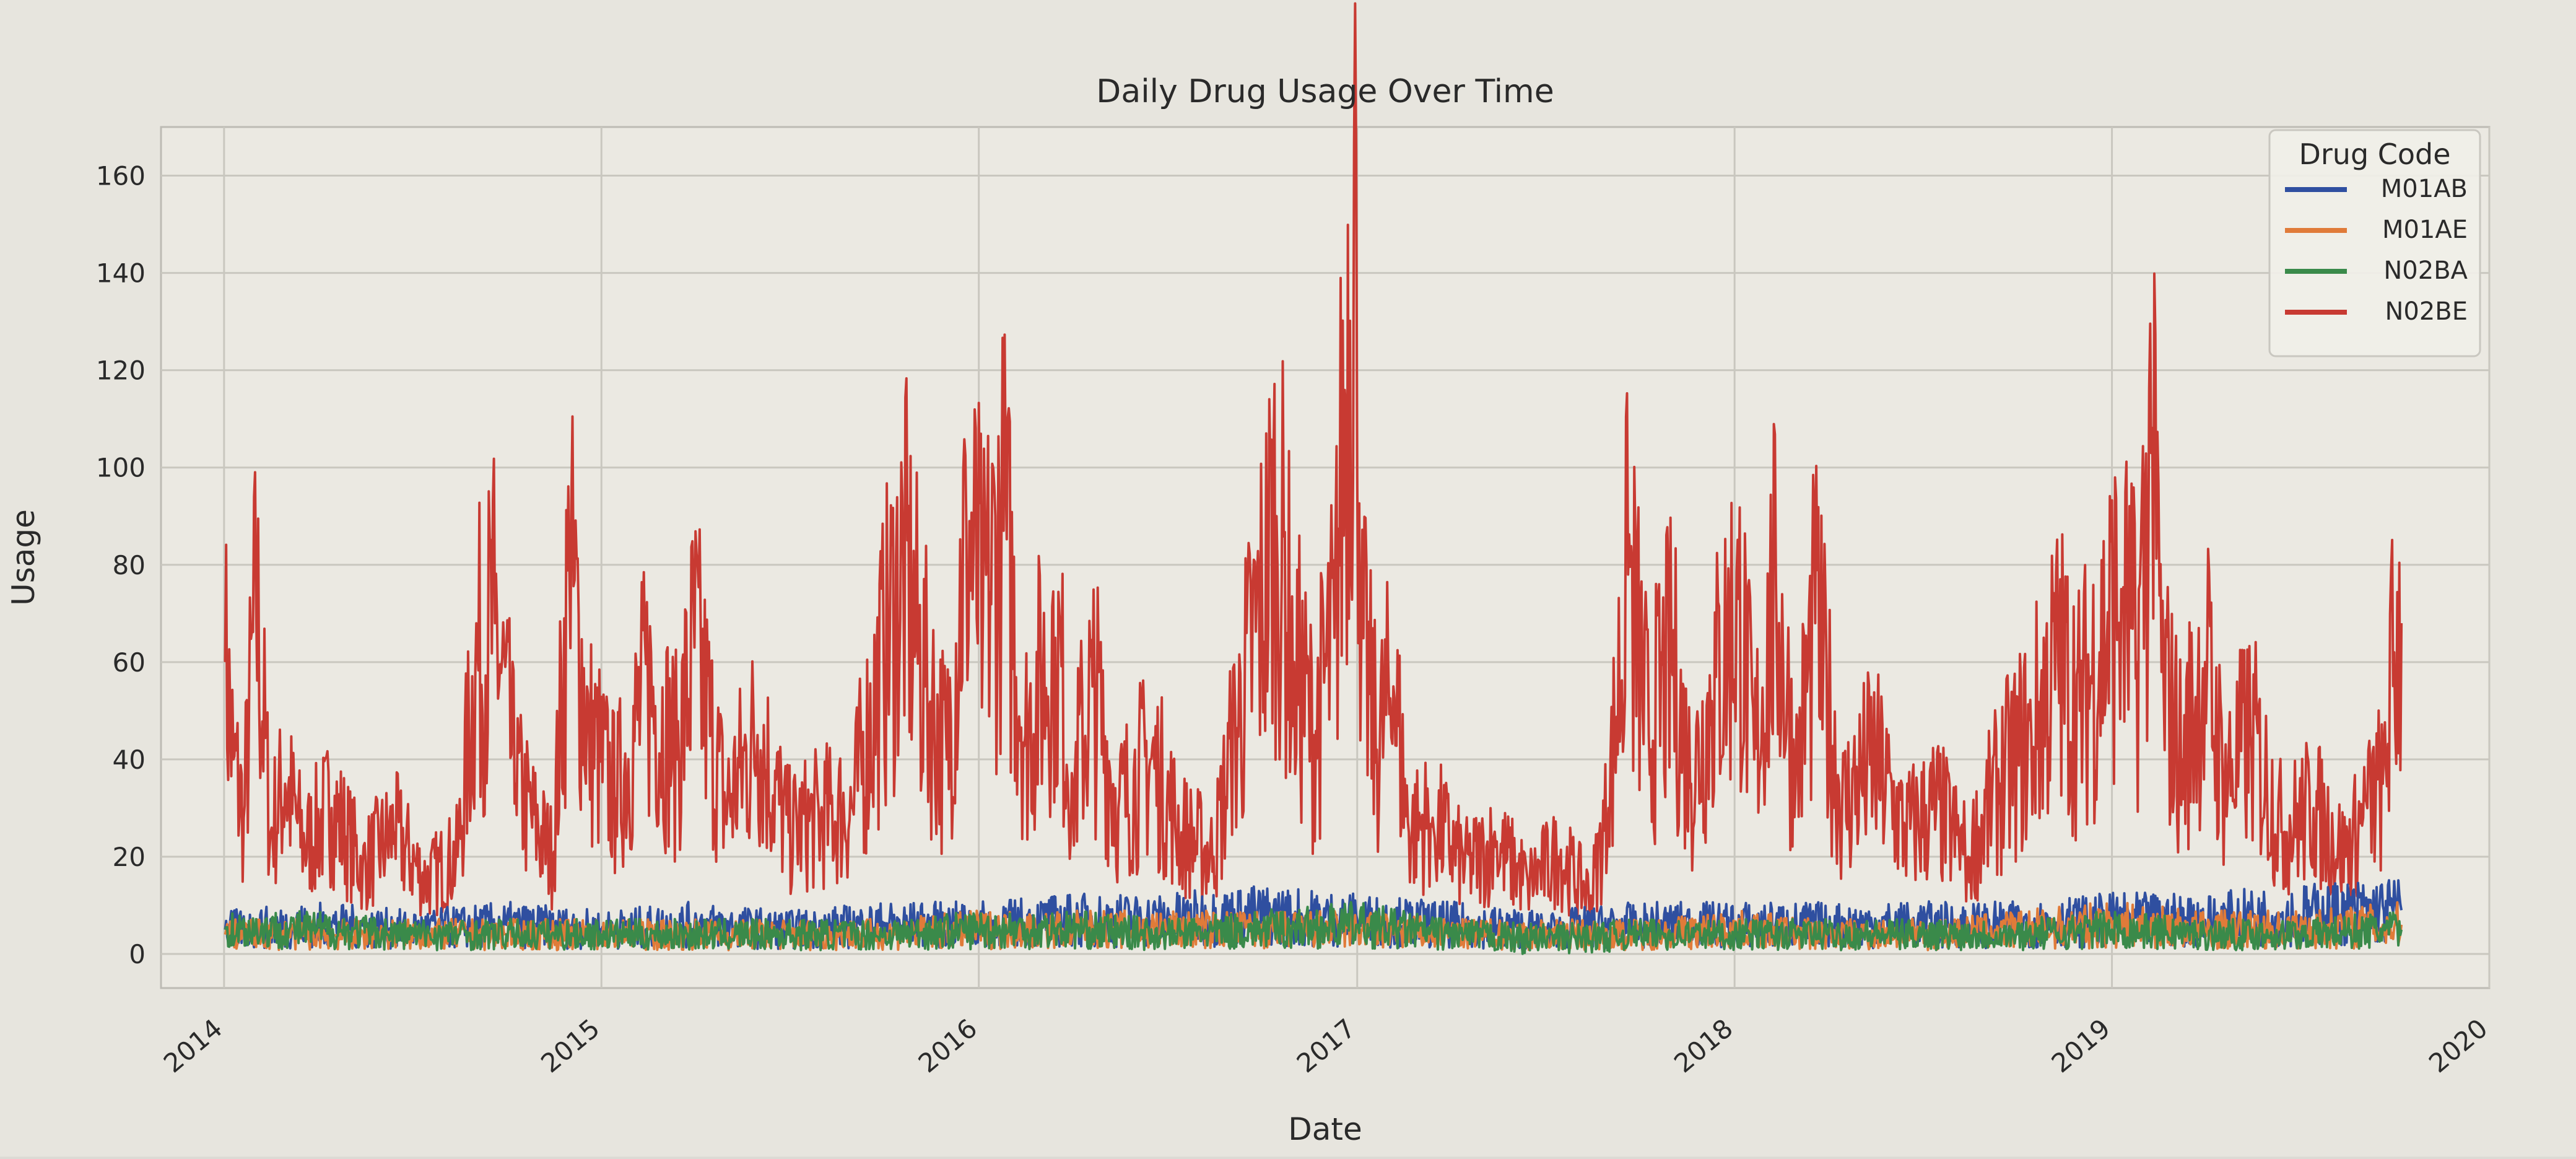 This screenshot has width=2576, height=1159. I want to click on y-tick-label: 120, so click(121, 371).